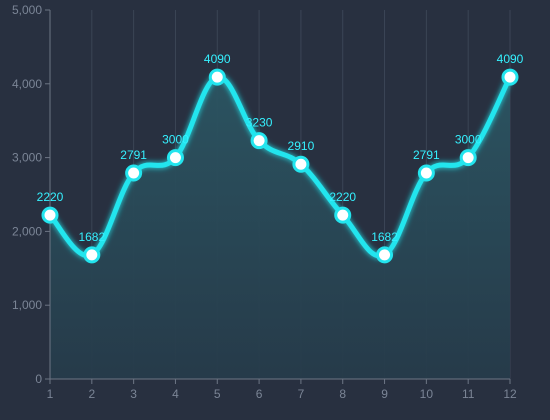 The width and height of the screenshot is (550, 420). What do you see at coordinates (27, 84) in the screenshot?
I see `y-tick-label: 4,000` at bounding box center [27, 84].